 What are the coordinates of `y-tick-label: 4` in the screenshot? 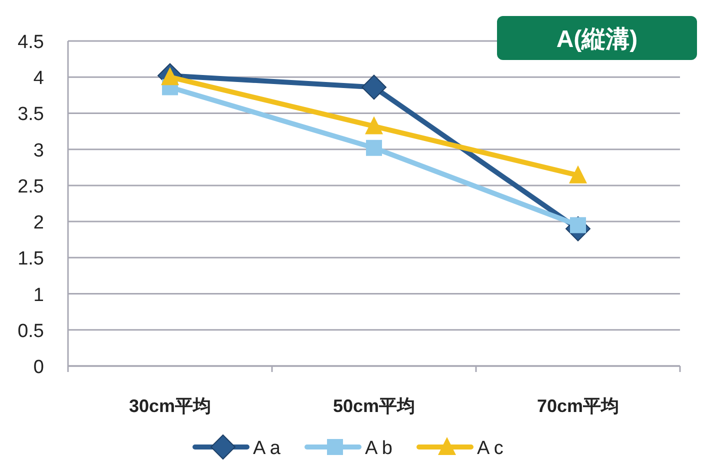 It's located at (38, 79).